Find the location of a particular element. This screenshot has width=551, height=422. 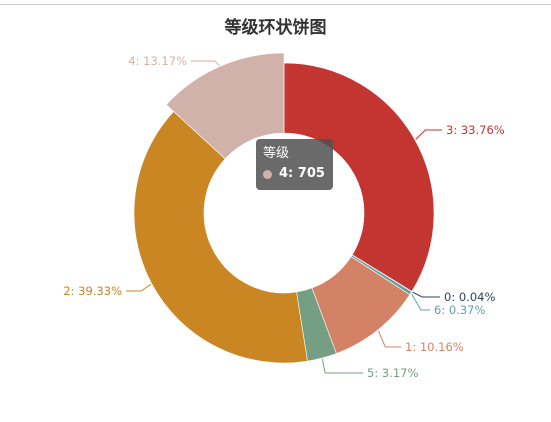

tooltip-row: 4: 705 is located at coordinates (294, 174).